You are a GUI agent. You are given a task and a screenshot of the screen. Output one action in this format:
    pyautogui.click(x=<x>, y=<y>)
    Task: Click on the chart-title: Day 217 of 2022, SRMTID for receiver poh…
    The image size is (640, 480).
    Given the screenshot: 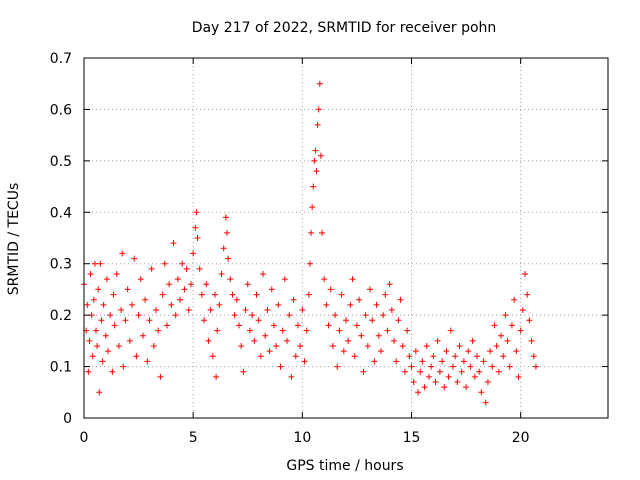 What is the action you would take?
    pyautogui.click(x=344, y=28)
    